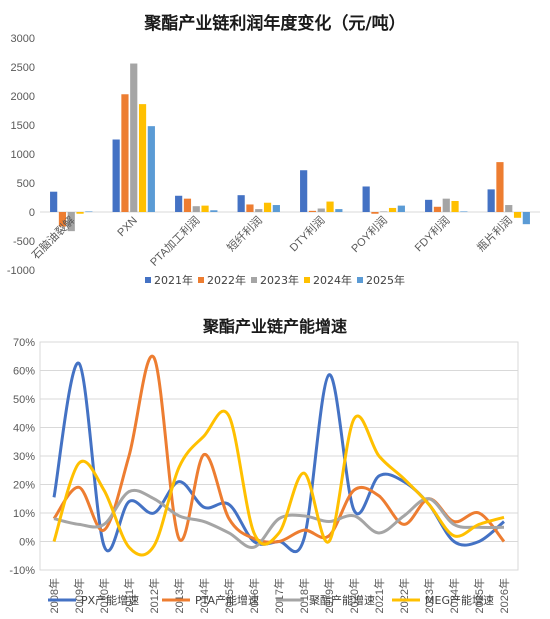 The height and width of the screenshot is (619, 550). Describe the element at coordinates (79, 595) in the screenshot. I see `x-tick-label: 2009年` at that location.